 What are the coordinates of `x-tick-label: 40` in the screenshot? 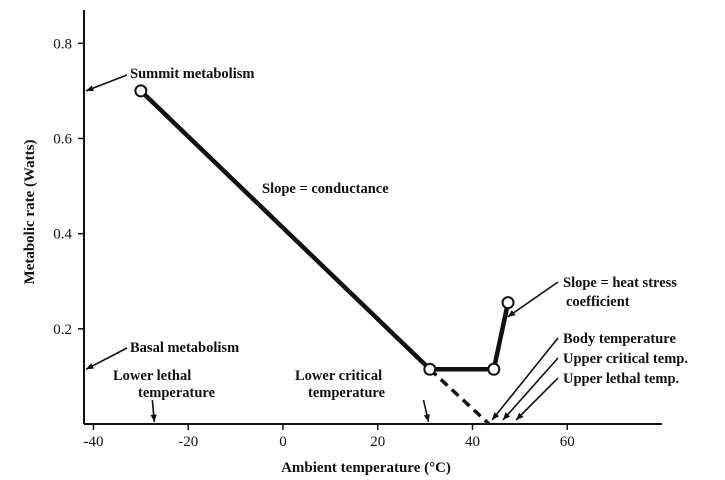 It's located at (472, 442).